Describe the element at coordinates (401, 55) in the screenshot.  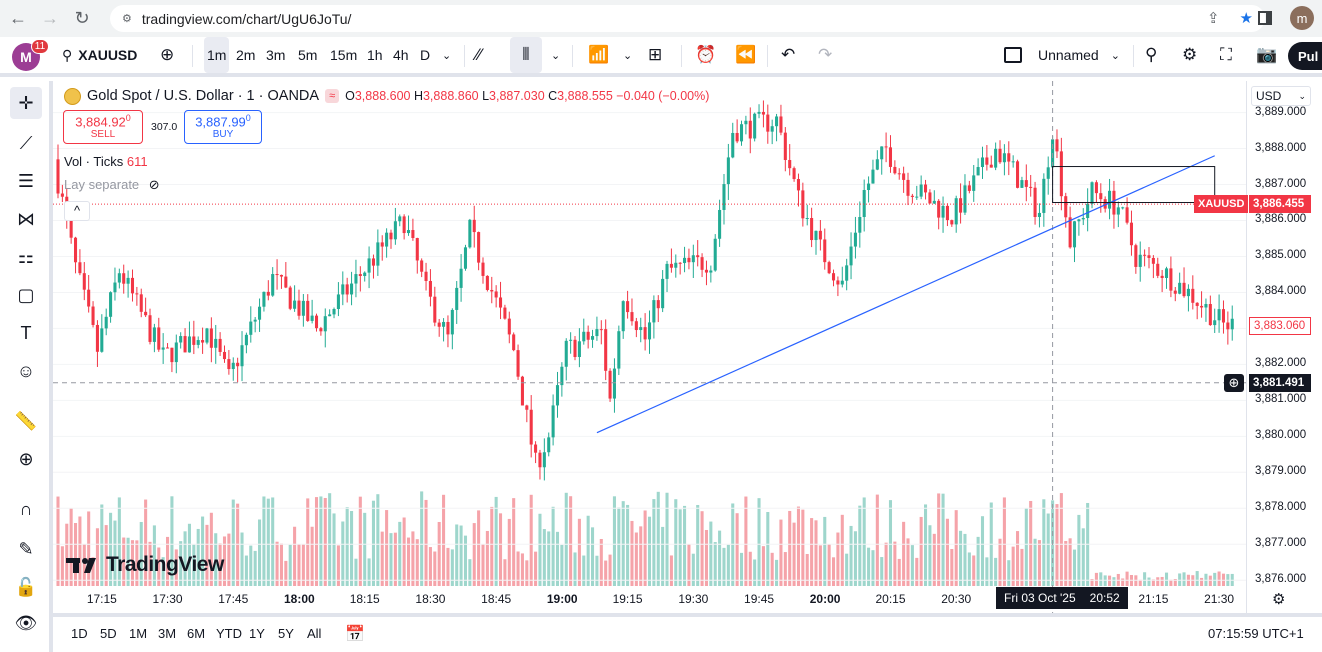
I see `interval-4h: 4h` at that location.